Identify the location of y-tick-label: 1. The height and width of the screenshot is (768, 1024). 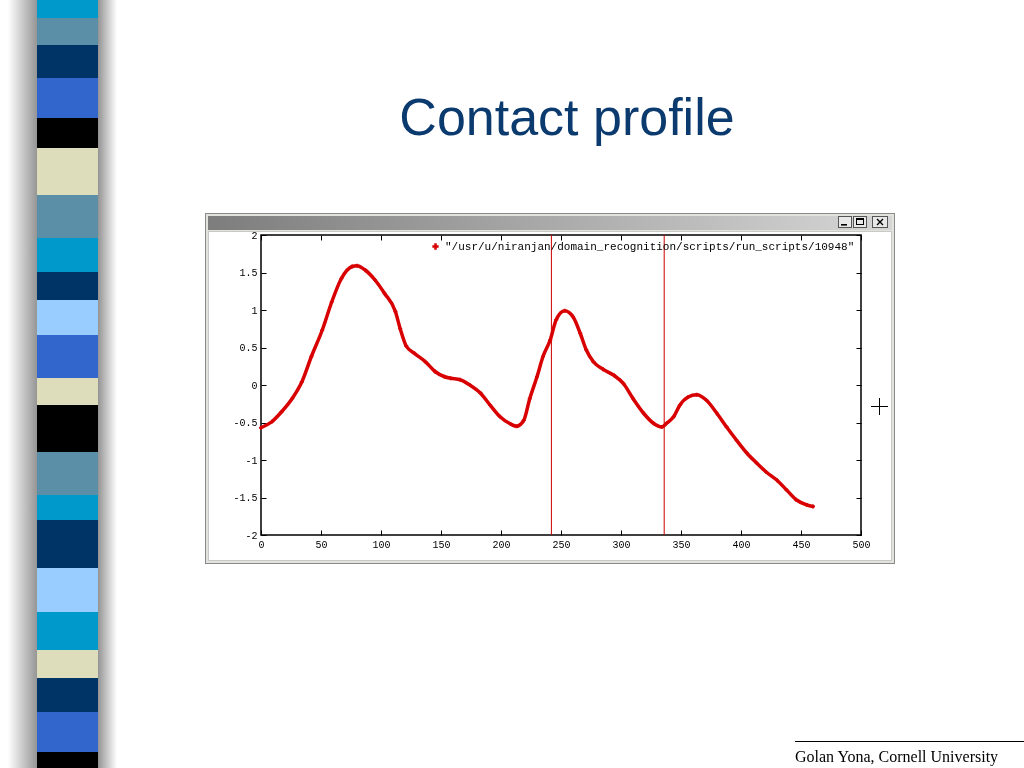
(254, 311).